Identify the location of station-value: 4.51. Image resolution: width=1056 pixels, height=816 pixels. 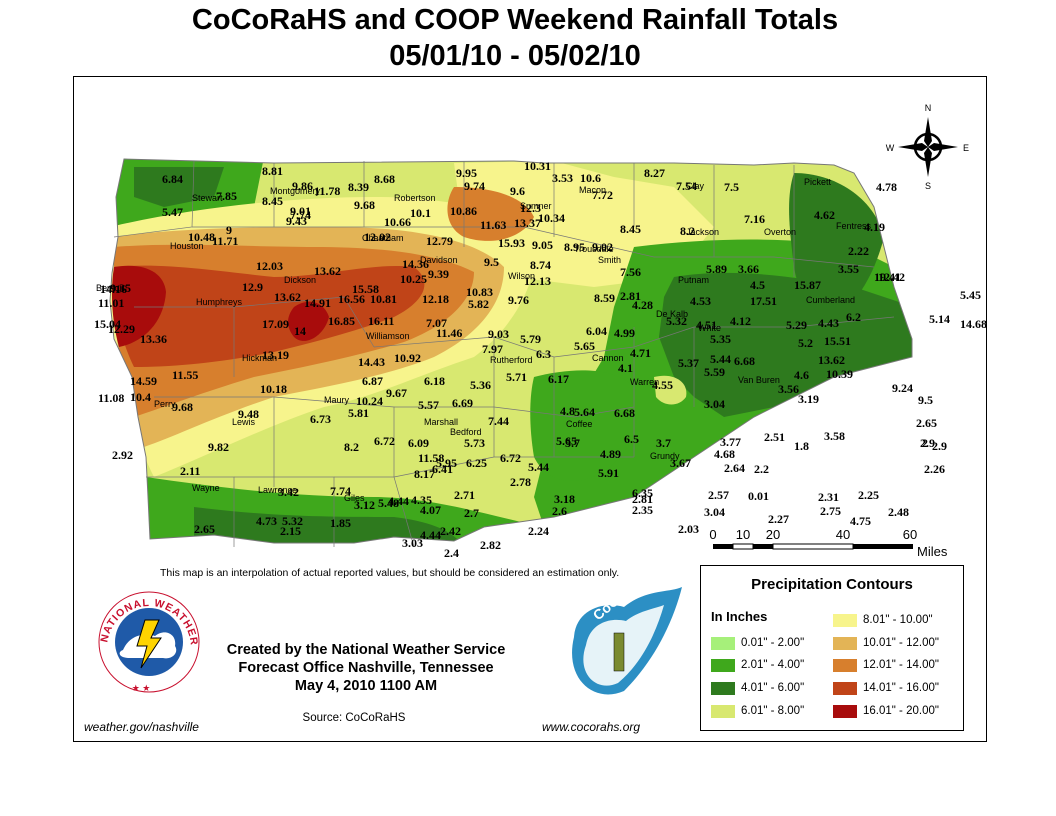
(706, 325).